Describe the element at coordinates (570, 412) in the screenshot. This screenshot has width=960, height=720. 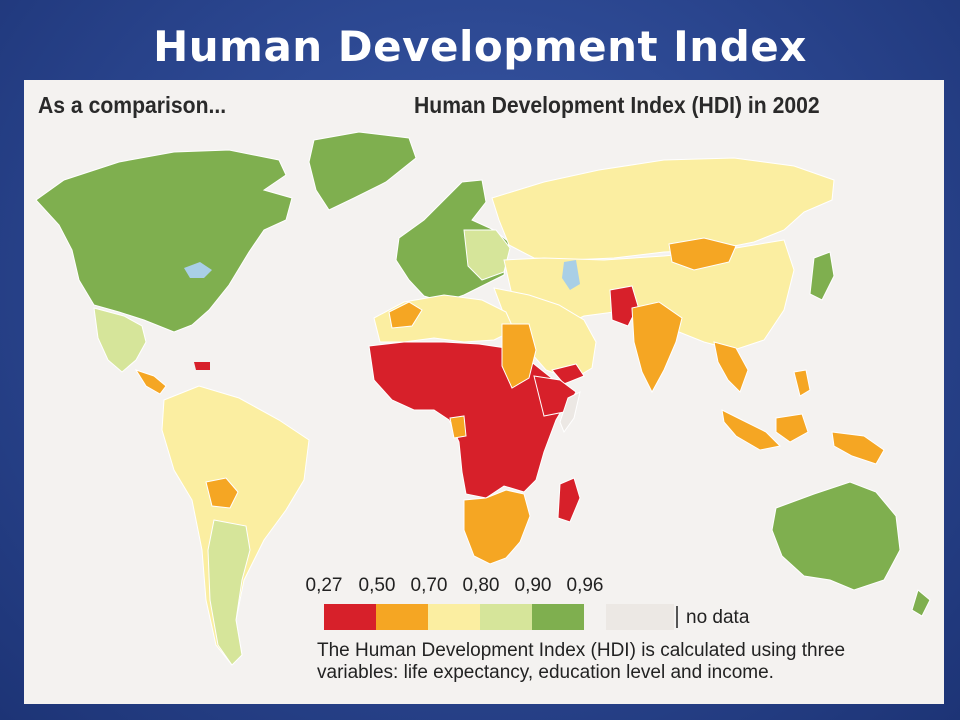
I see `region-somalia` at that location.